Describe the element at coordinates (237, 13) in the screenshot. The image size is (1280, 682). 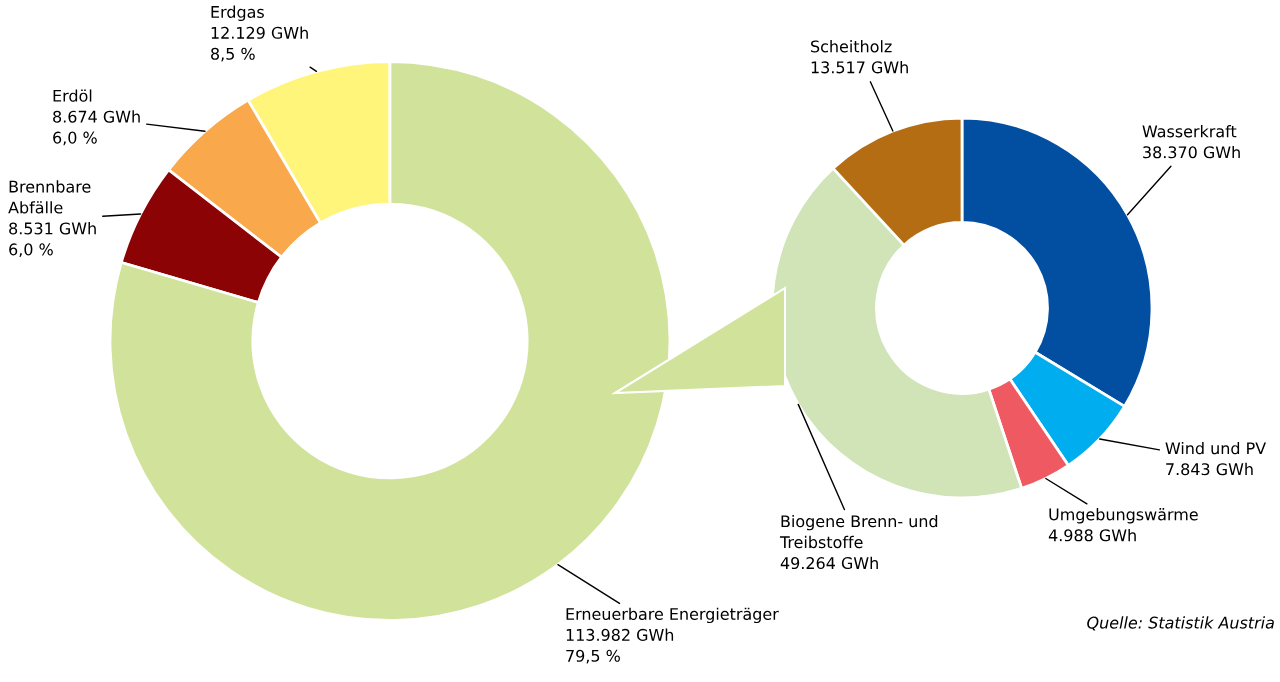
I see `slice-label: Erdgas` at that location.